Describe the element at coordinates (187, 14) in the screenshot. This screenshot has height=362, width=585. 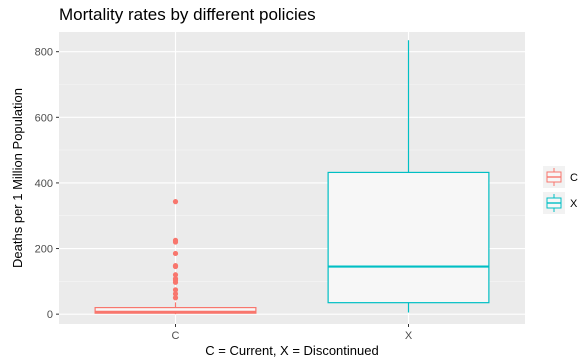
I see `chart-title: Mortality rates by different policies` at that location.